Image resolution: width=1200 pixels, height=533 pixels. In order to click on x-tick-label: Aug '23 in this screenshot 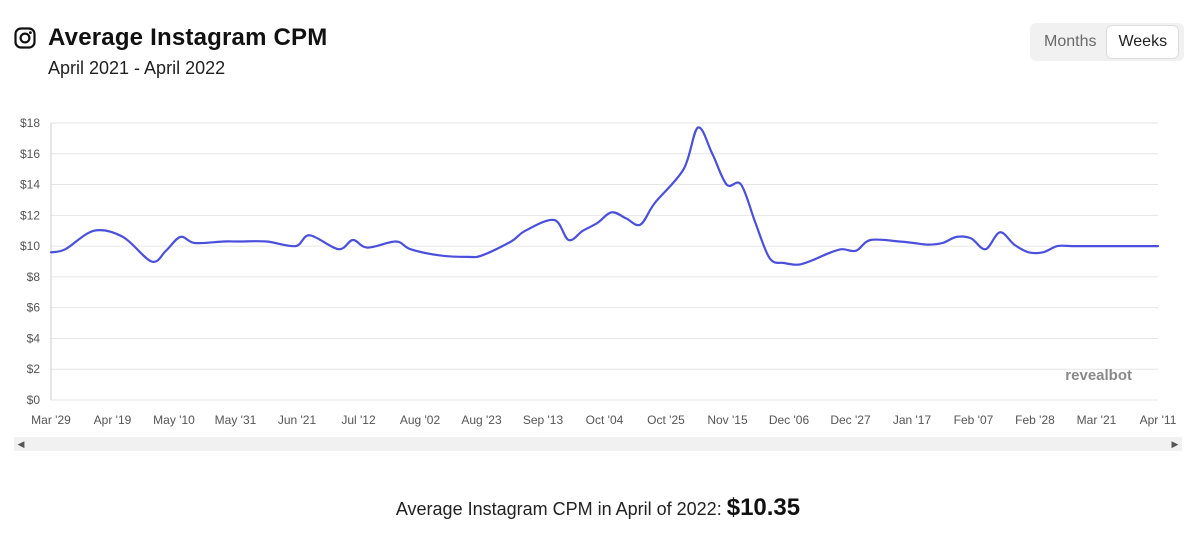, I will do `click(481, 420)`.